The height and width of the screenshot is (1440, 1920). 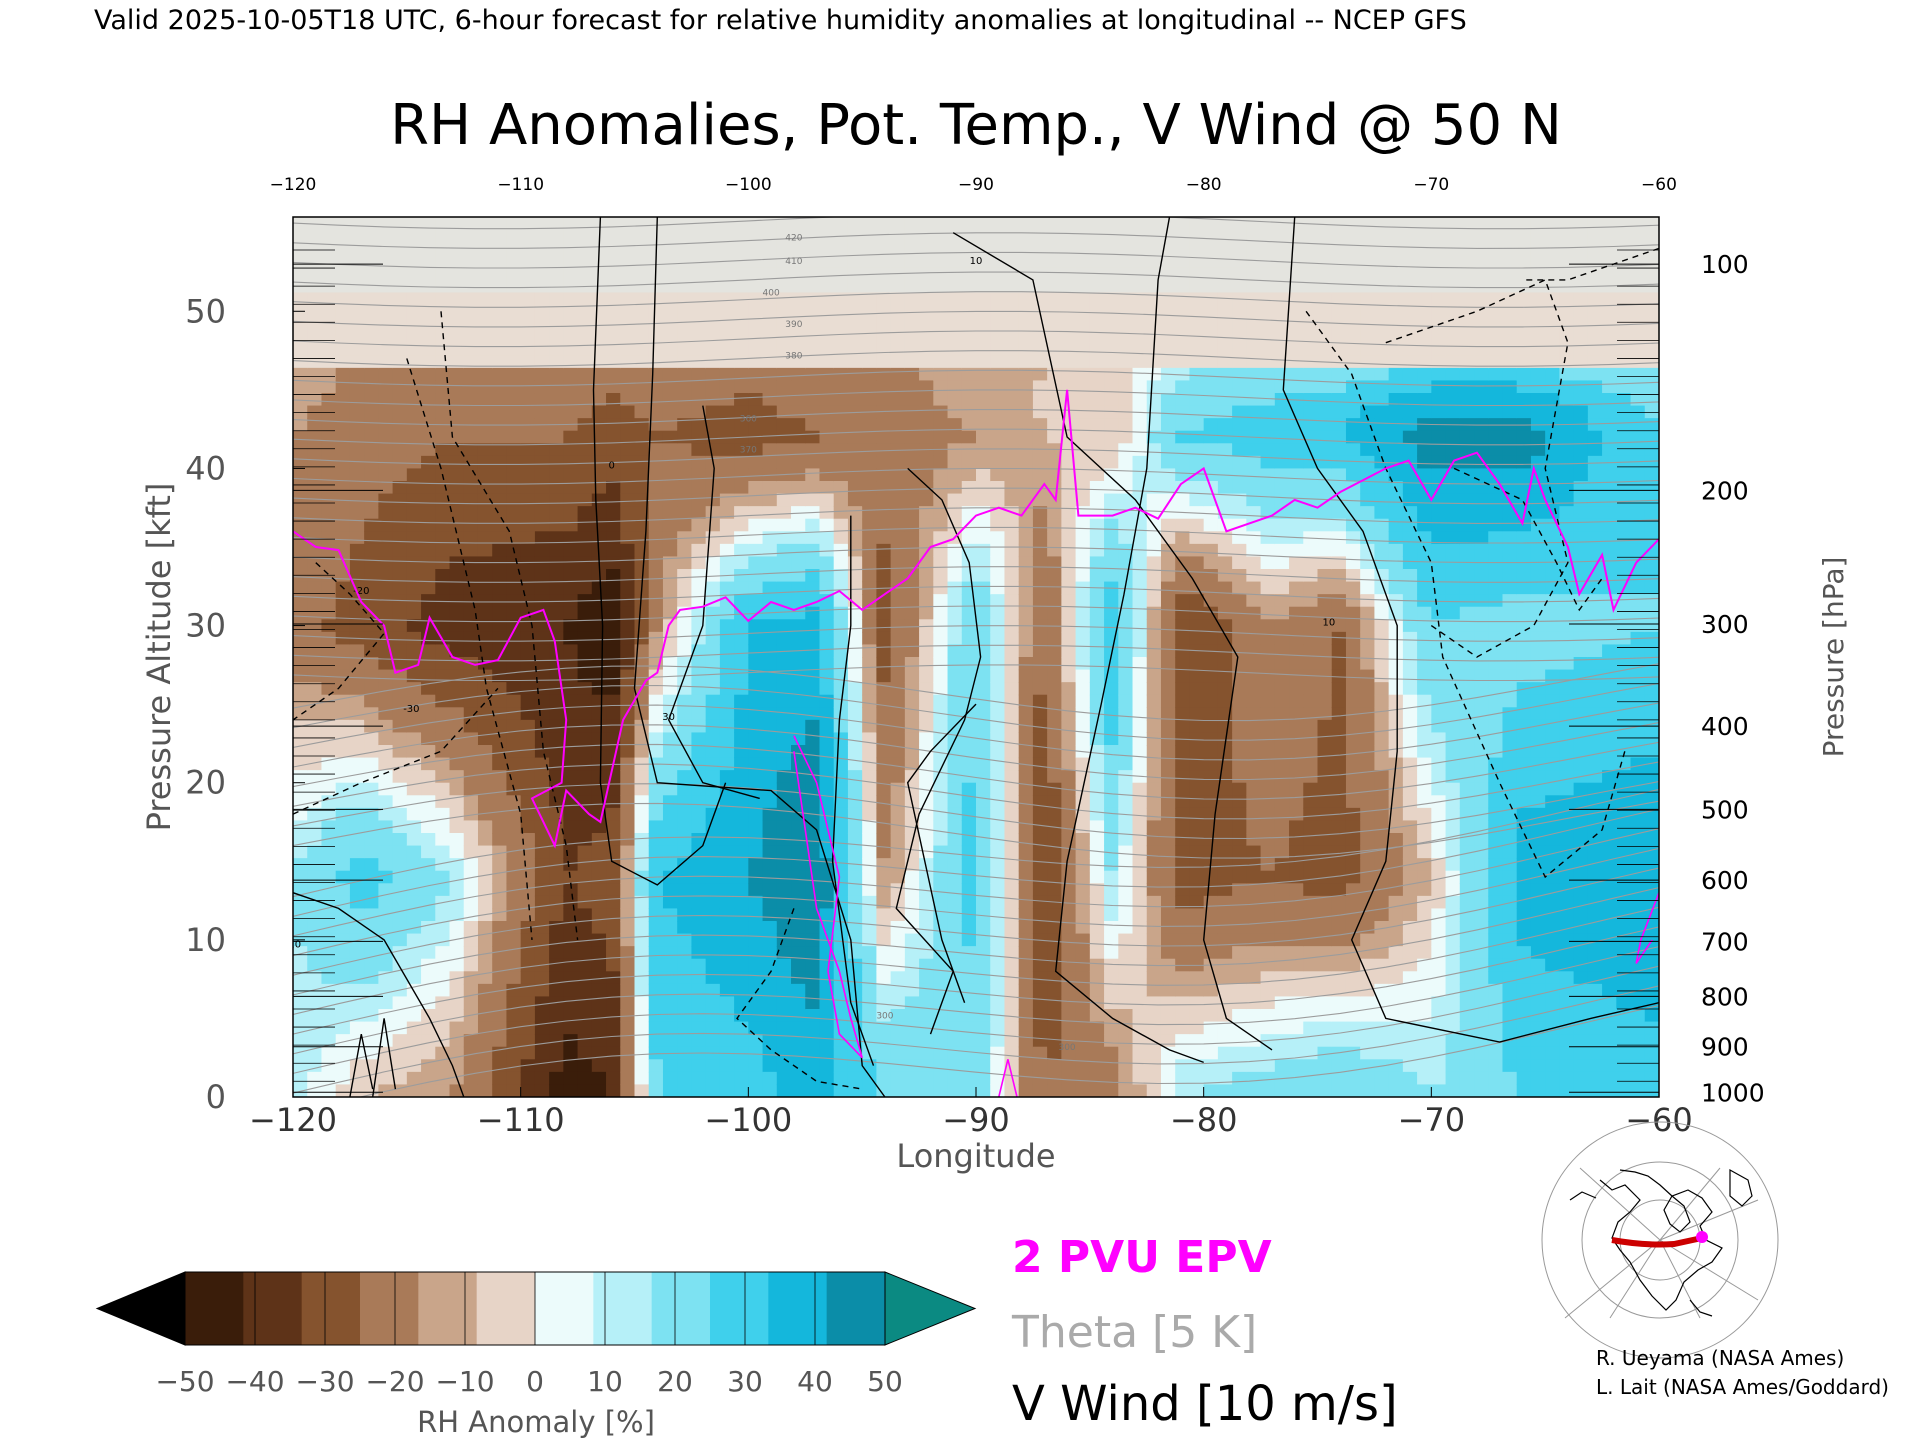 What do you see at coordinates (394, 1381) in the screenshot?
I see `colorbar-tick-label: −20` at bounding box center [394, 1381].